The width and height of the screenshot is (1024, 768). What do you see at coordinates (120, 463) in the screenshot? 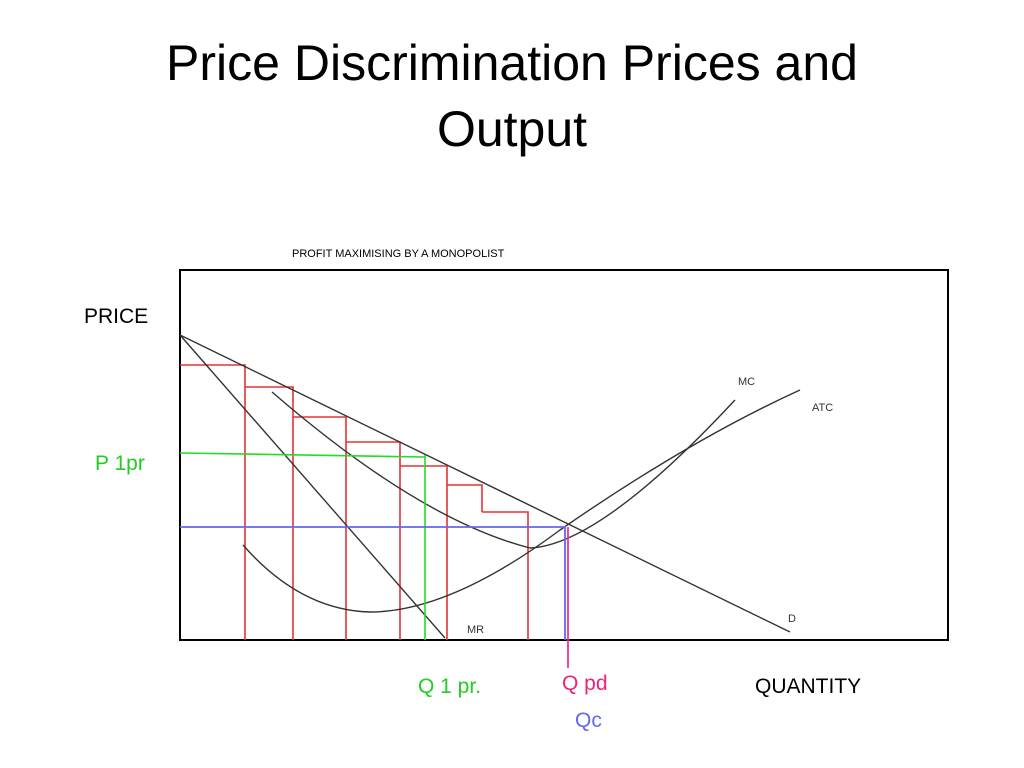
I see `p1-label: P 1pr` at bounding box center [120, 463].